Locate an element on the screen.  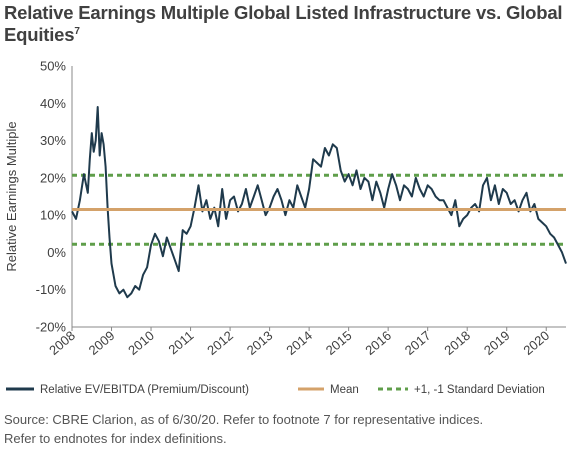
y-tick-label: -20% is located at coordinates (51, 327).